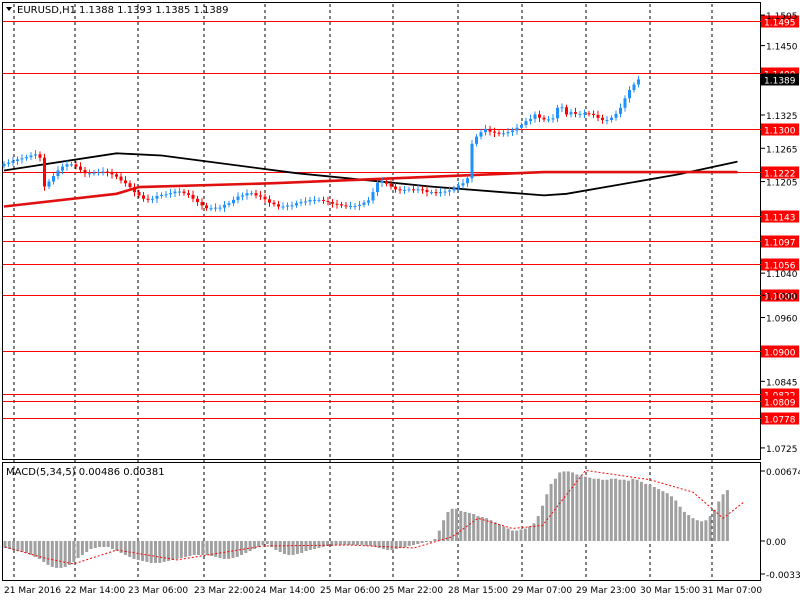 This screenshot has width=800, height=604. What do you see at coordinates (782, 184) in the screenshot?
I see `price-tick-label: 1.1205` at bounding box center [782, 184].